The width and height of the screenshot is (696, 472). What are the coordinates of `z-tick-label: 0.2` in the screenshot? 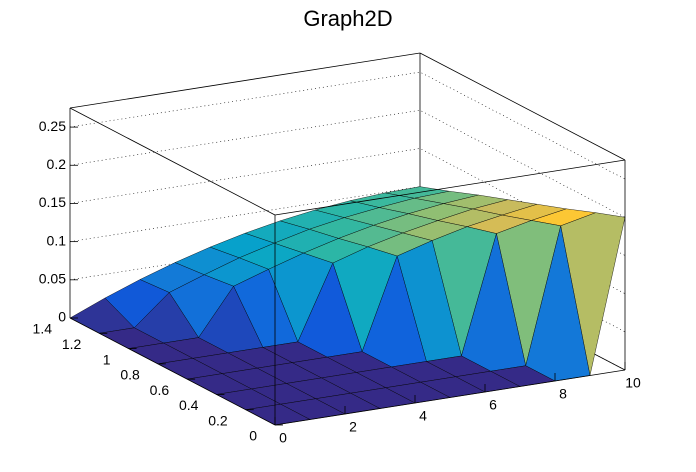 It's located at (57, 164).